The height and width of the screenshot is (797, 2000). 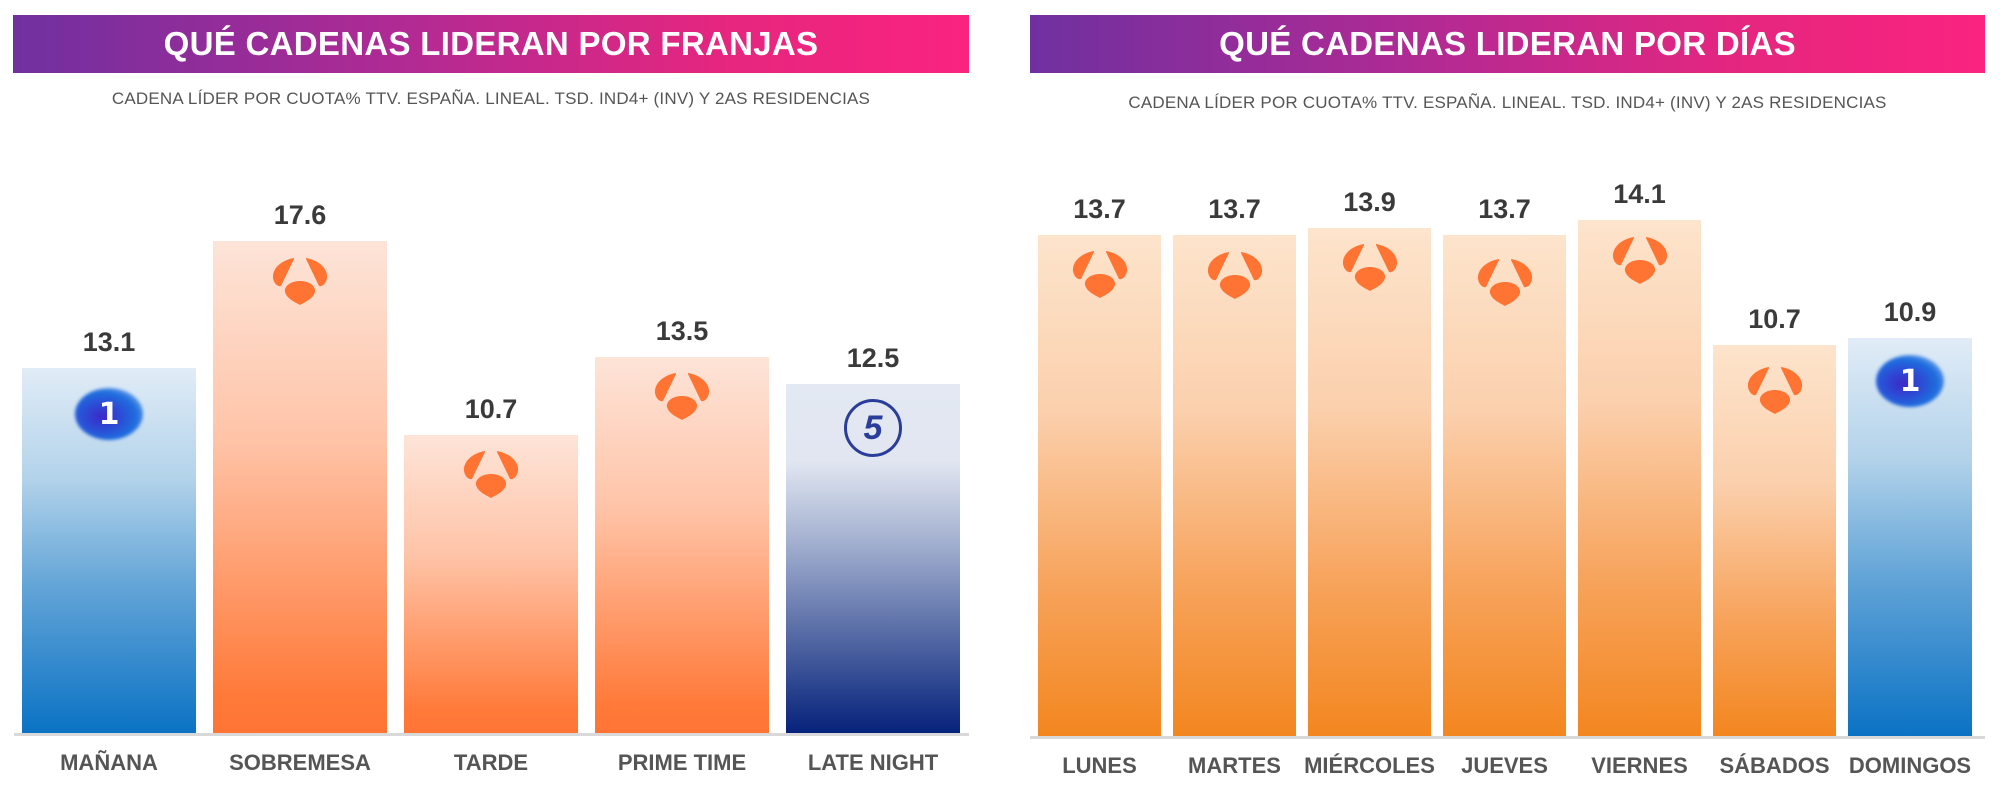 What do you see at coordinates (873, 559) in the screenshot?
I see `bar-late-night: 5` at bounding box center [873, 559].